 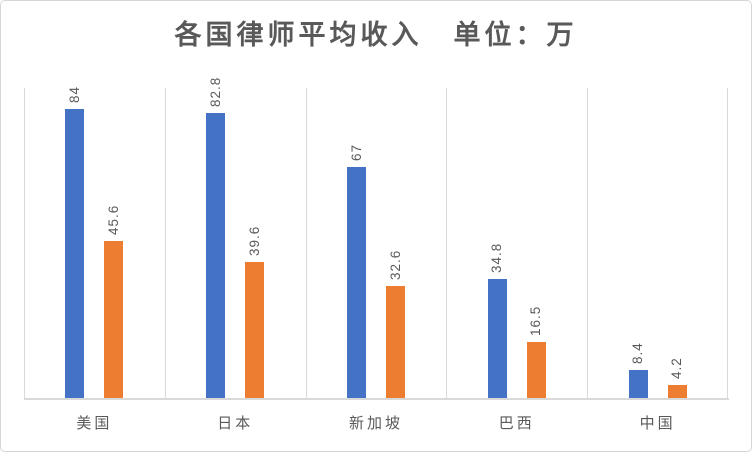 What do you see at coordinates (376, 399) in the screenshot?
I see `x-axis-line` at bounding box center [376, 399].